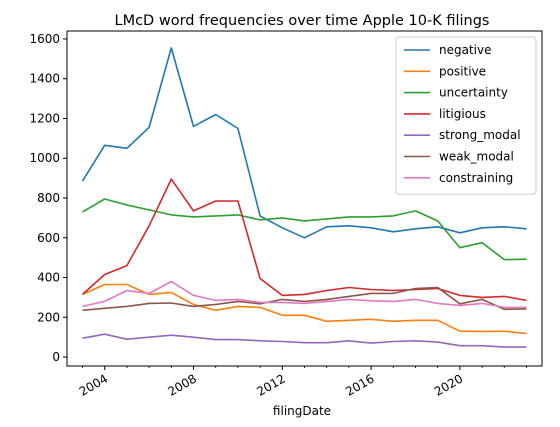  I want to click on legend-label: constraining, so click(476, 178).